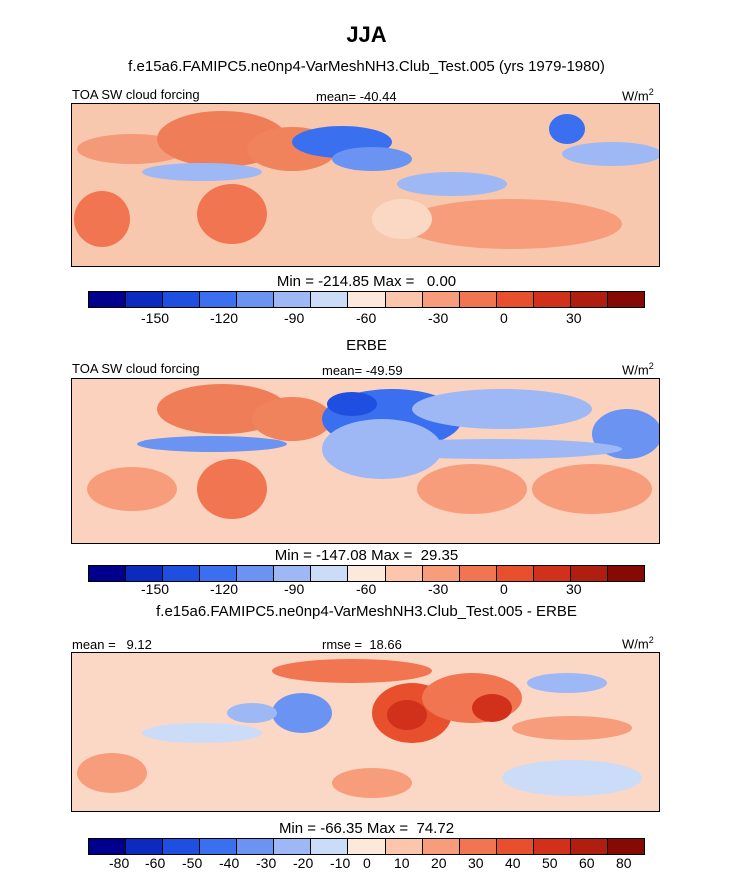 This screenshot has width=733, height=877. What do you see at coordinates (366, 828) in the screenshot?
I see `panel3-minmax: Min = -66.35 Max = 74.72` at bounding box center [366, 828].